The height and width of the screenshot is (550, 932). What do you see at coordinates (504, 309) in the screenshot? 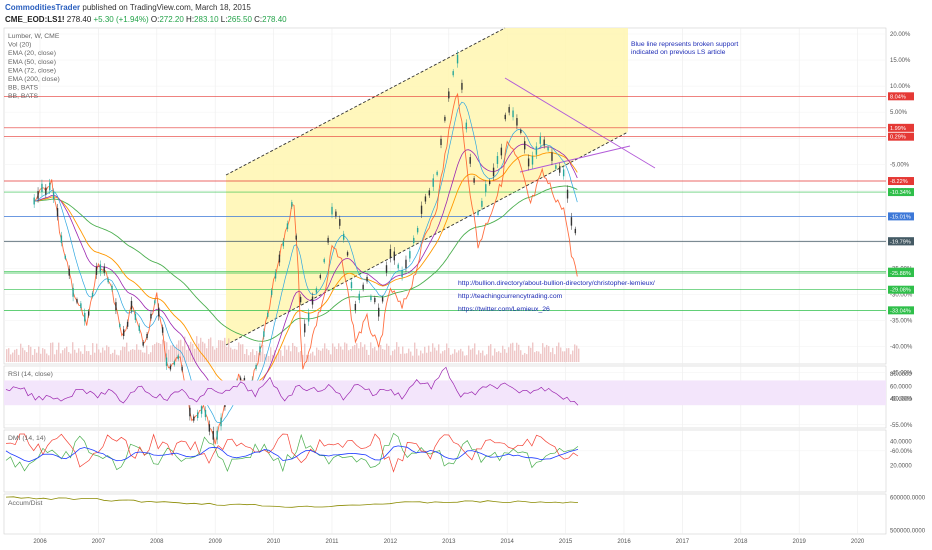
I see `link-twitter: https://twitter.com/Lemieux_26` at bounding box center [504, 309].